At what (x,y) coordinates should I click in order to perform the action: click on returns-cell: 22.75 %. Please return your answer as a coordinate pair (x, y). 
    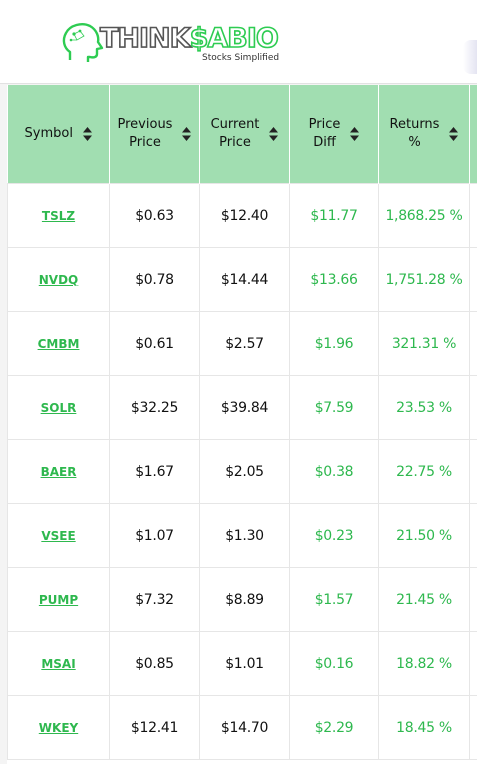
    Looking at the image, I should click on (424, 471).